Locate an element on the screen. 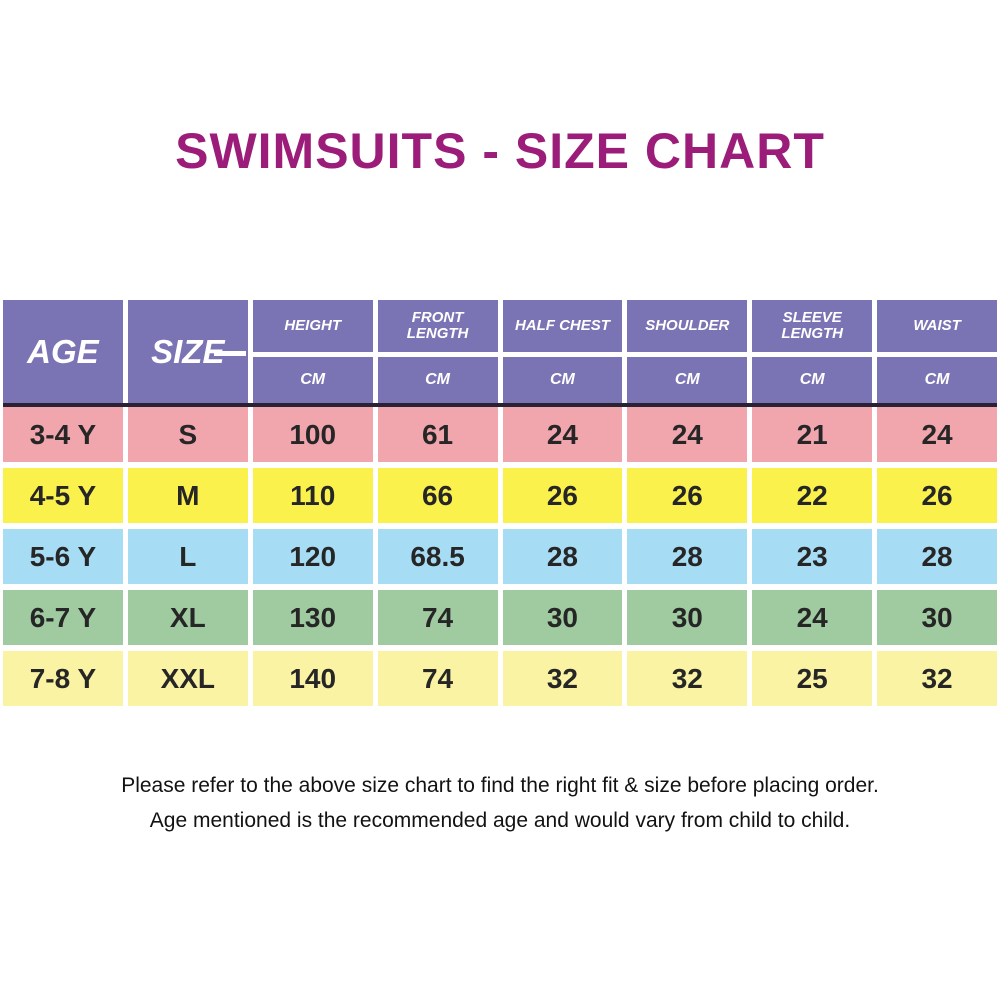 This screenshot has width=1000, height=1000. value-cell: 61 is located at coordinates (437, 434).